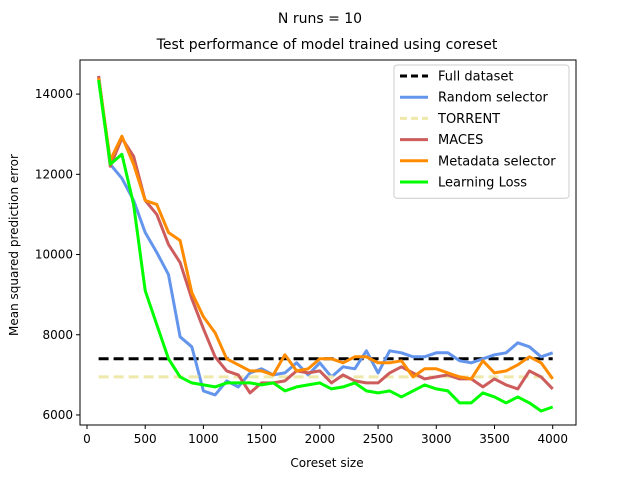  I want to click on y-tick-label: 14000, so click(54, 94).